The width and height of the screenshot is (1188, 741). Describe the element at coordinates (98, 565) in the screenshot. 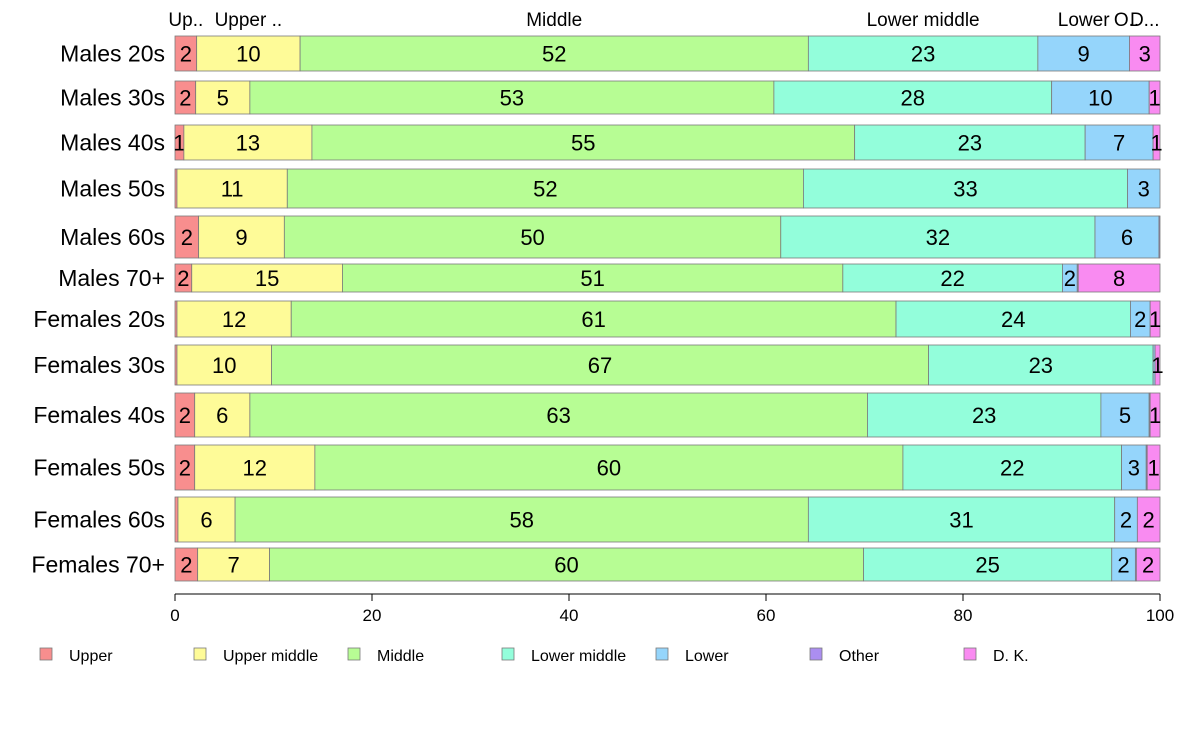

I see `row-label: Females 70+` at that location.